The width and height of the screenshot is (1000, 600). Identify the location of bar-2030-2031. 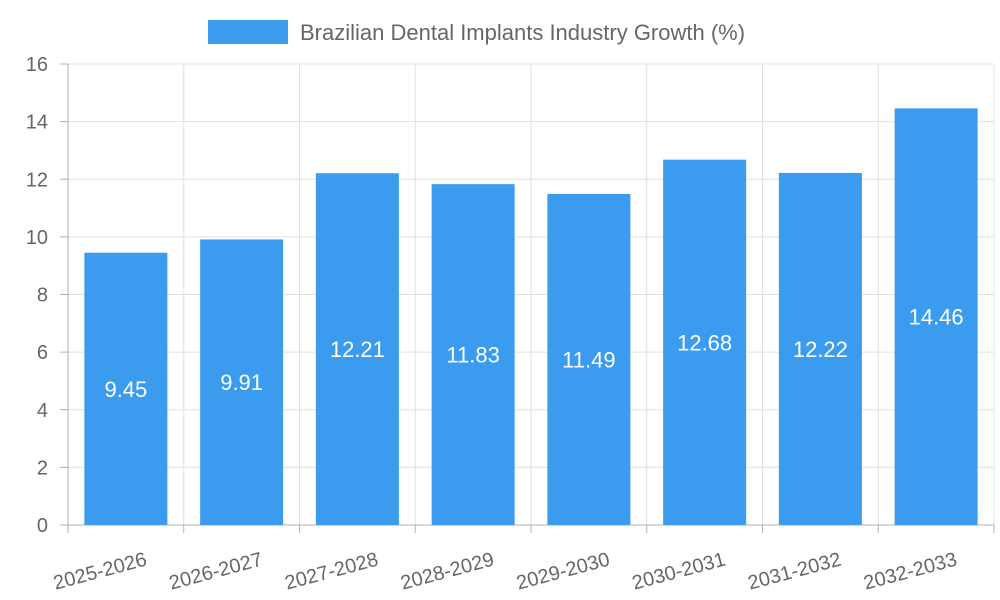
(705, 342).